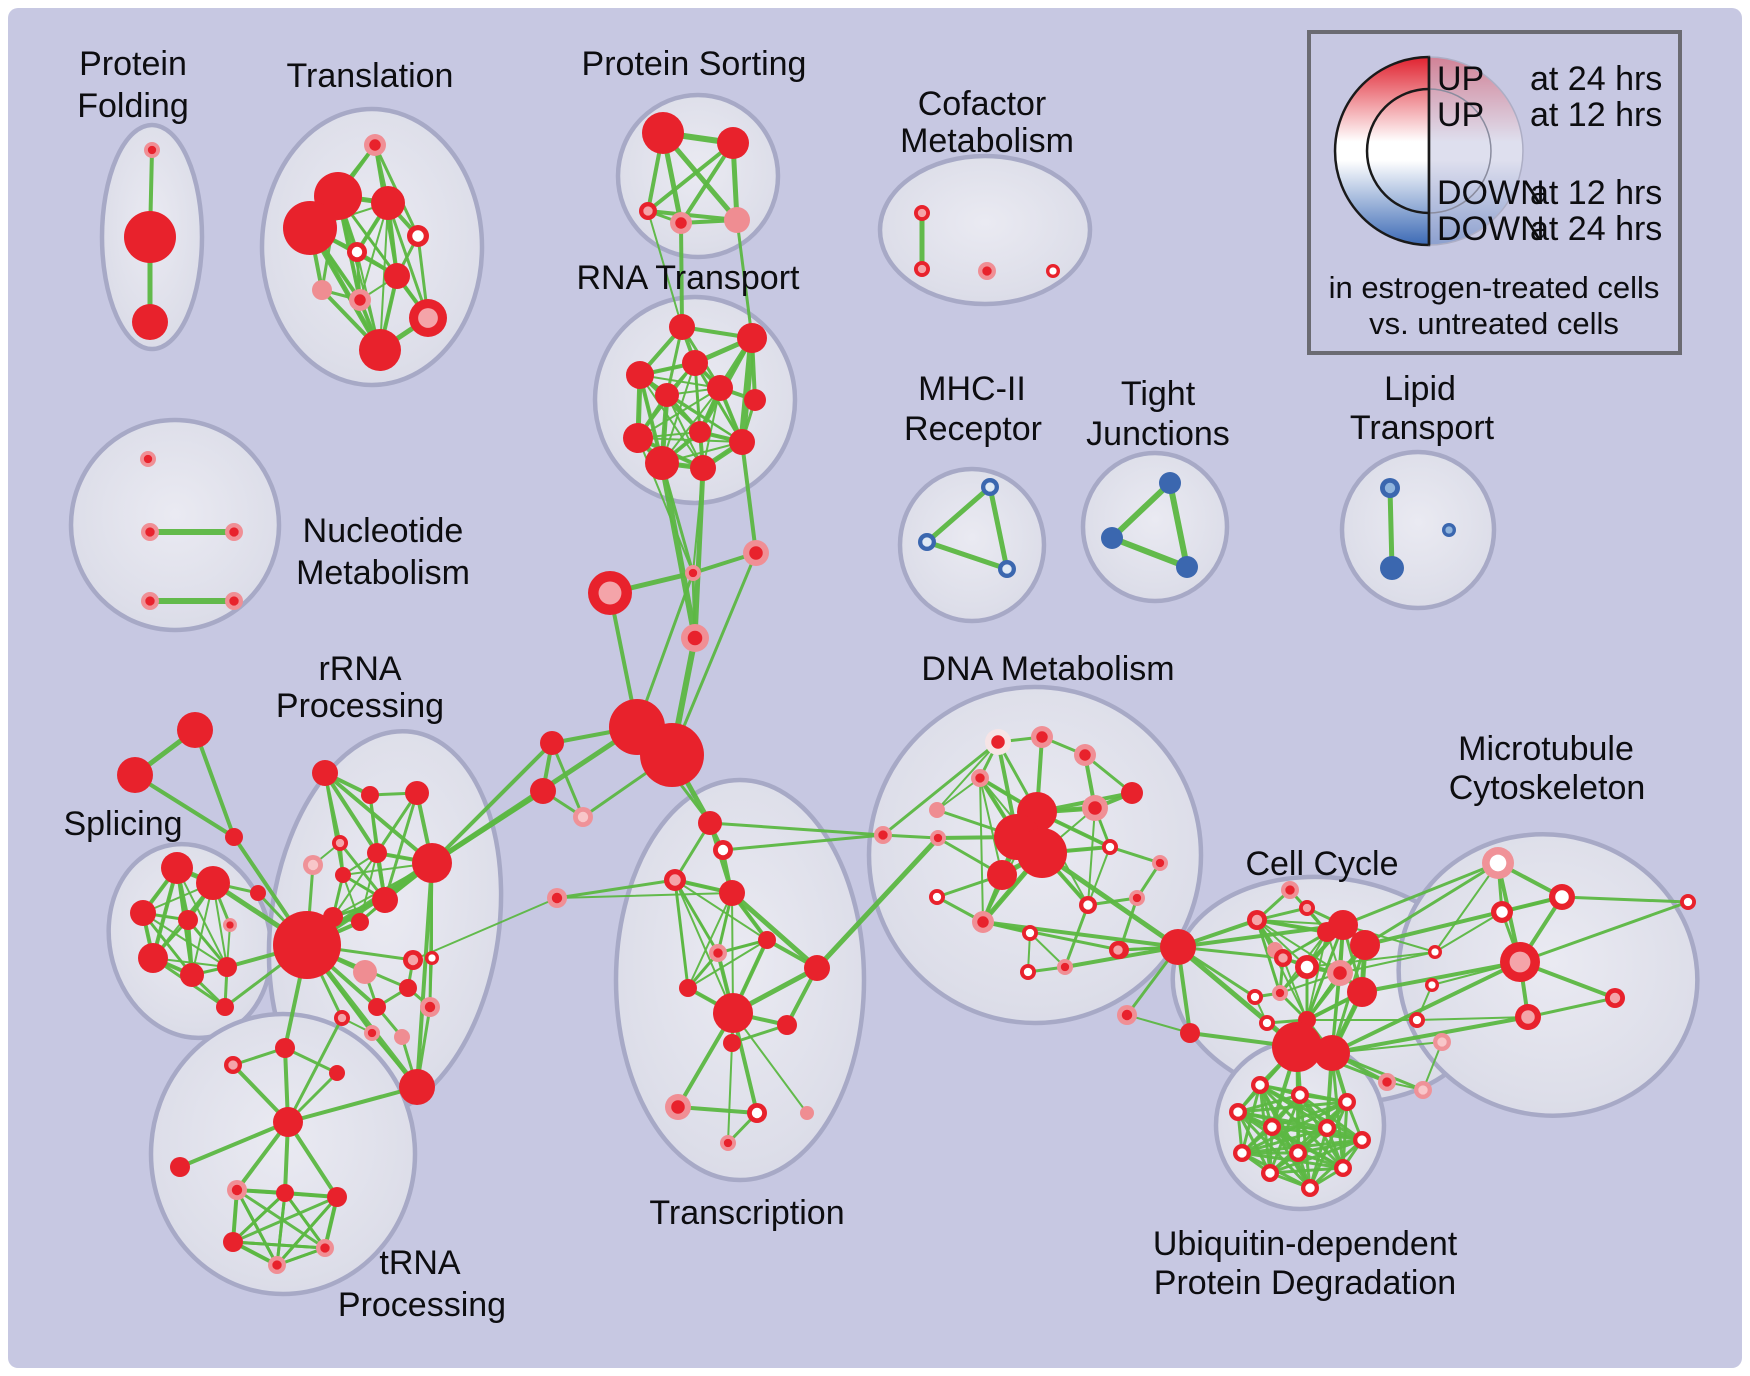  Describe the element at coordinates (1382, 151) in the screenshot. I see `legend-glyph-left-half` at that location.